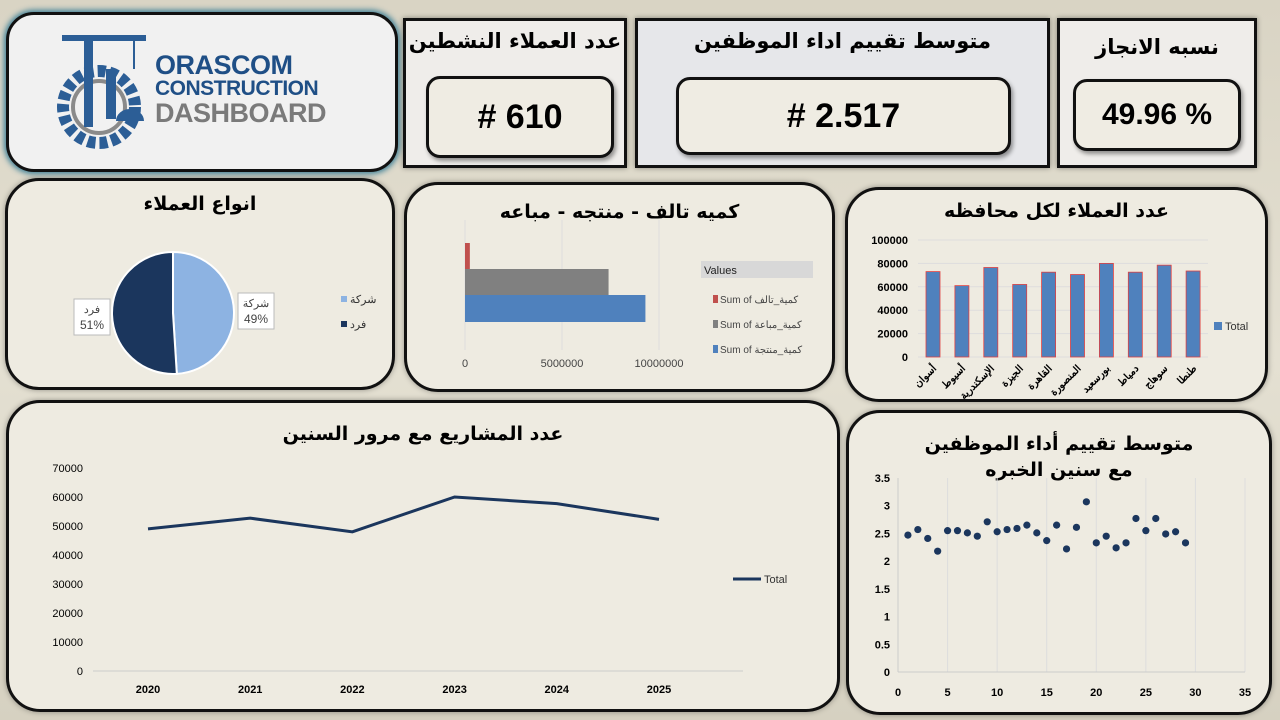 The height and width of the screenshot is (720, 1280). What do you see at coordinates (1195, 693) in the screenshot?
I see `x-tick-label: 30` at bounding box center [1195, 693].